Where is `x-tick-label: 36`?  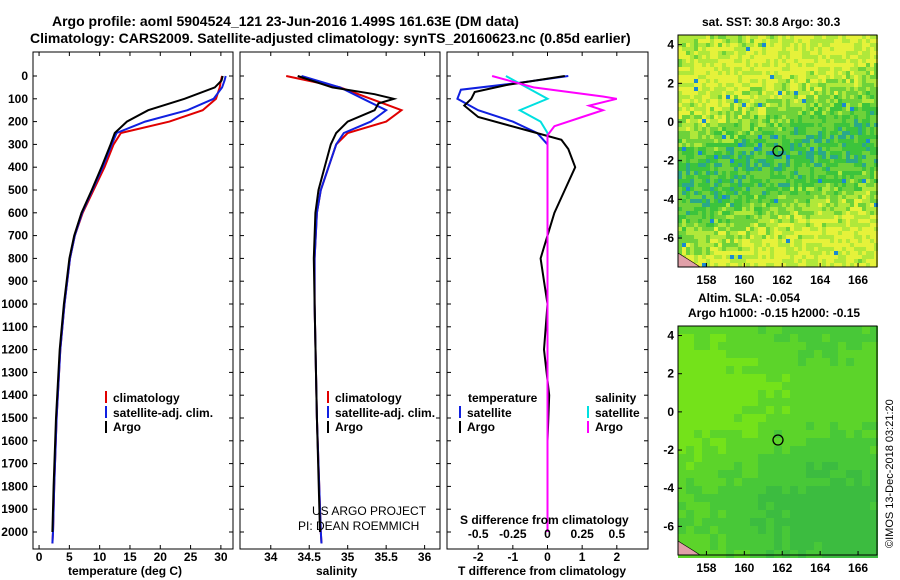
x-tick-label: 36 is located at coordinates (425, 557).